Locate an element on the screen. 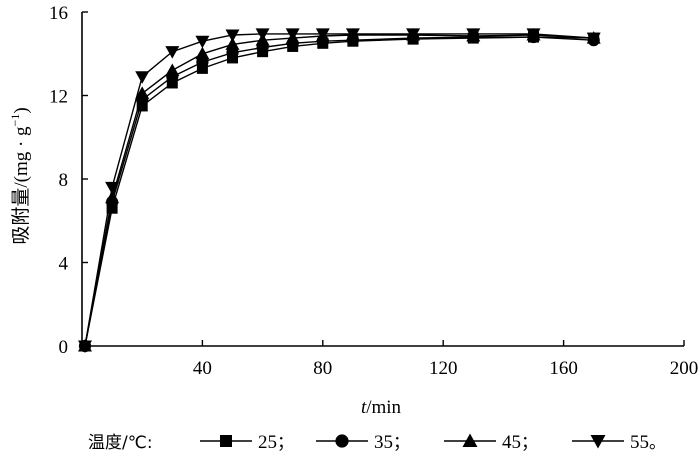 This screenshot has height=456, width=700. y-axis-title: 吸附量/(mg · g−1) is located at coordinates (20, 175).